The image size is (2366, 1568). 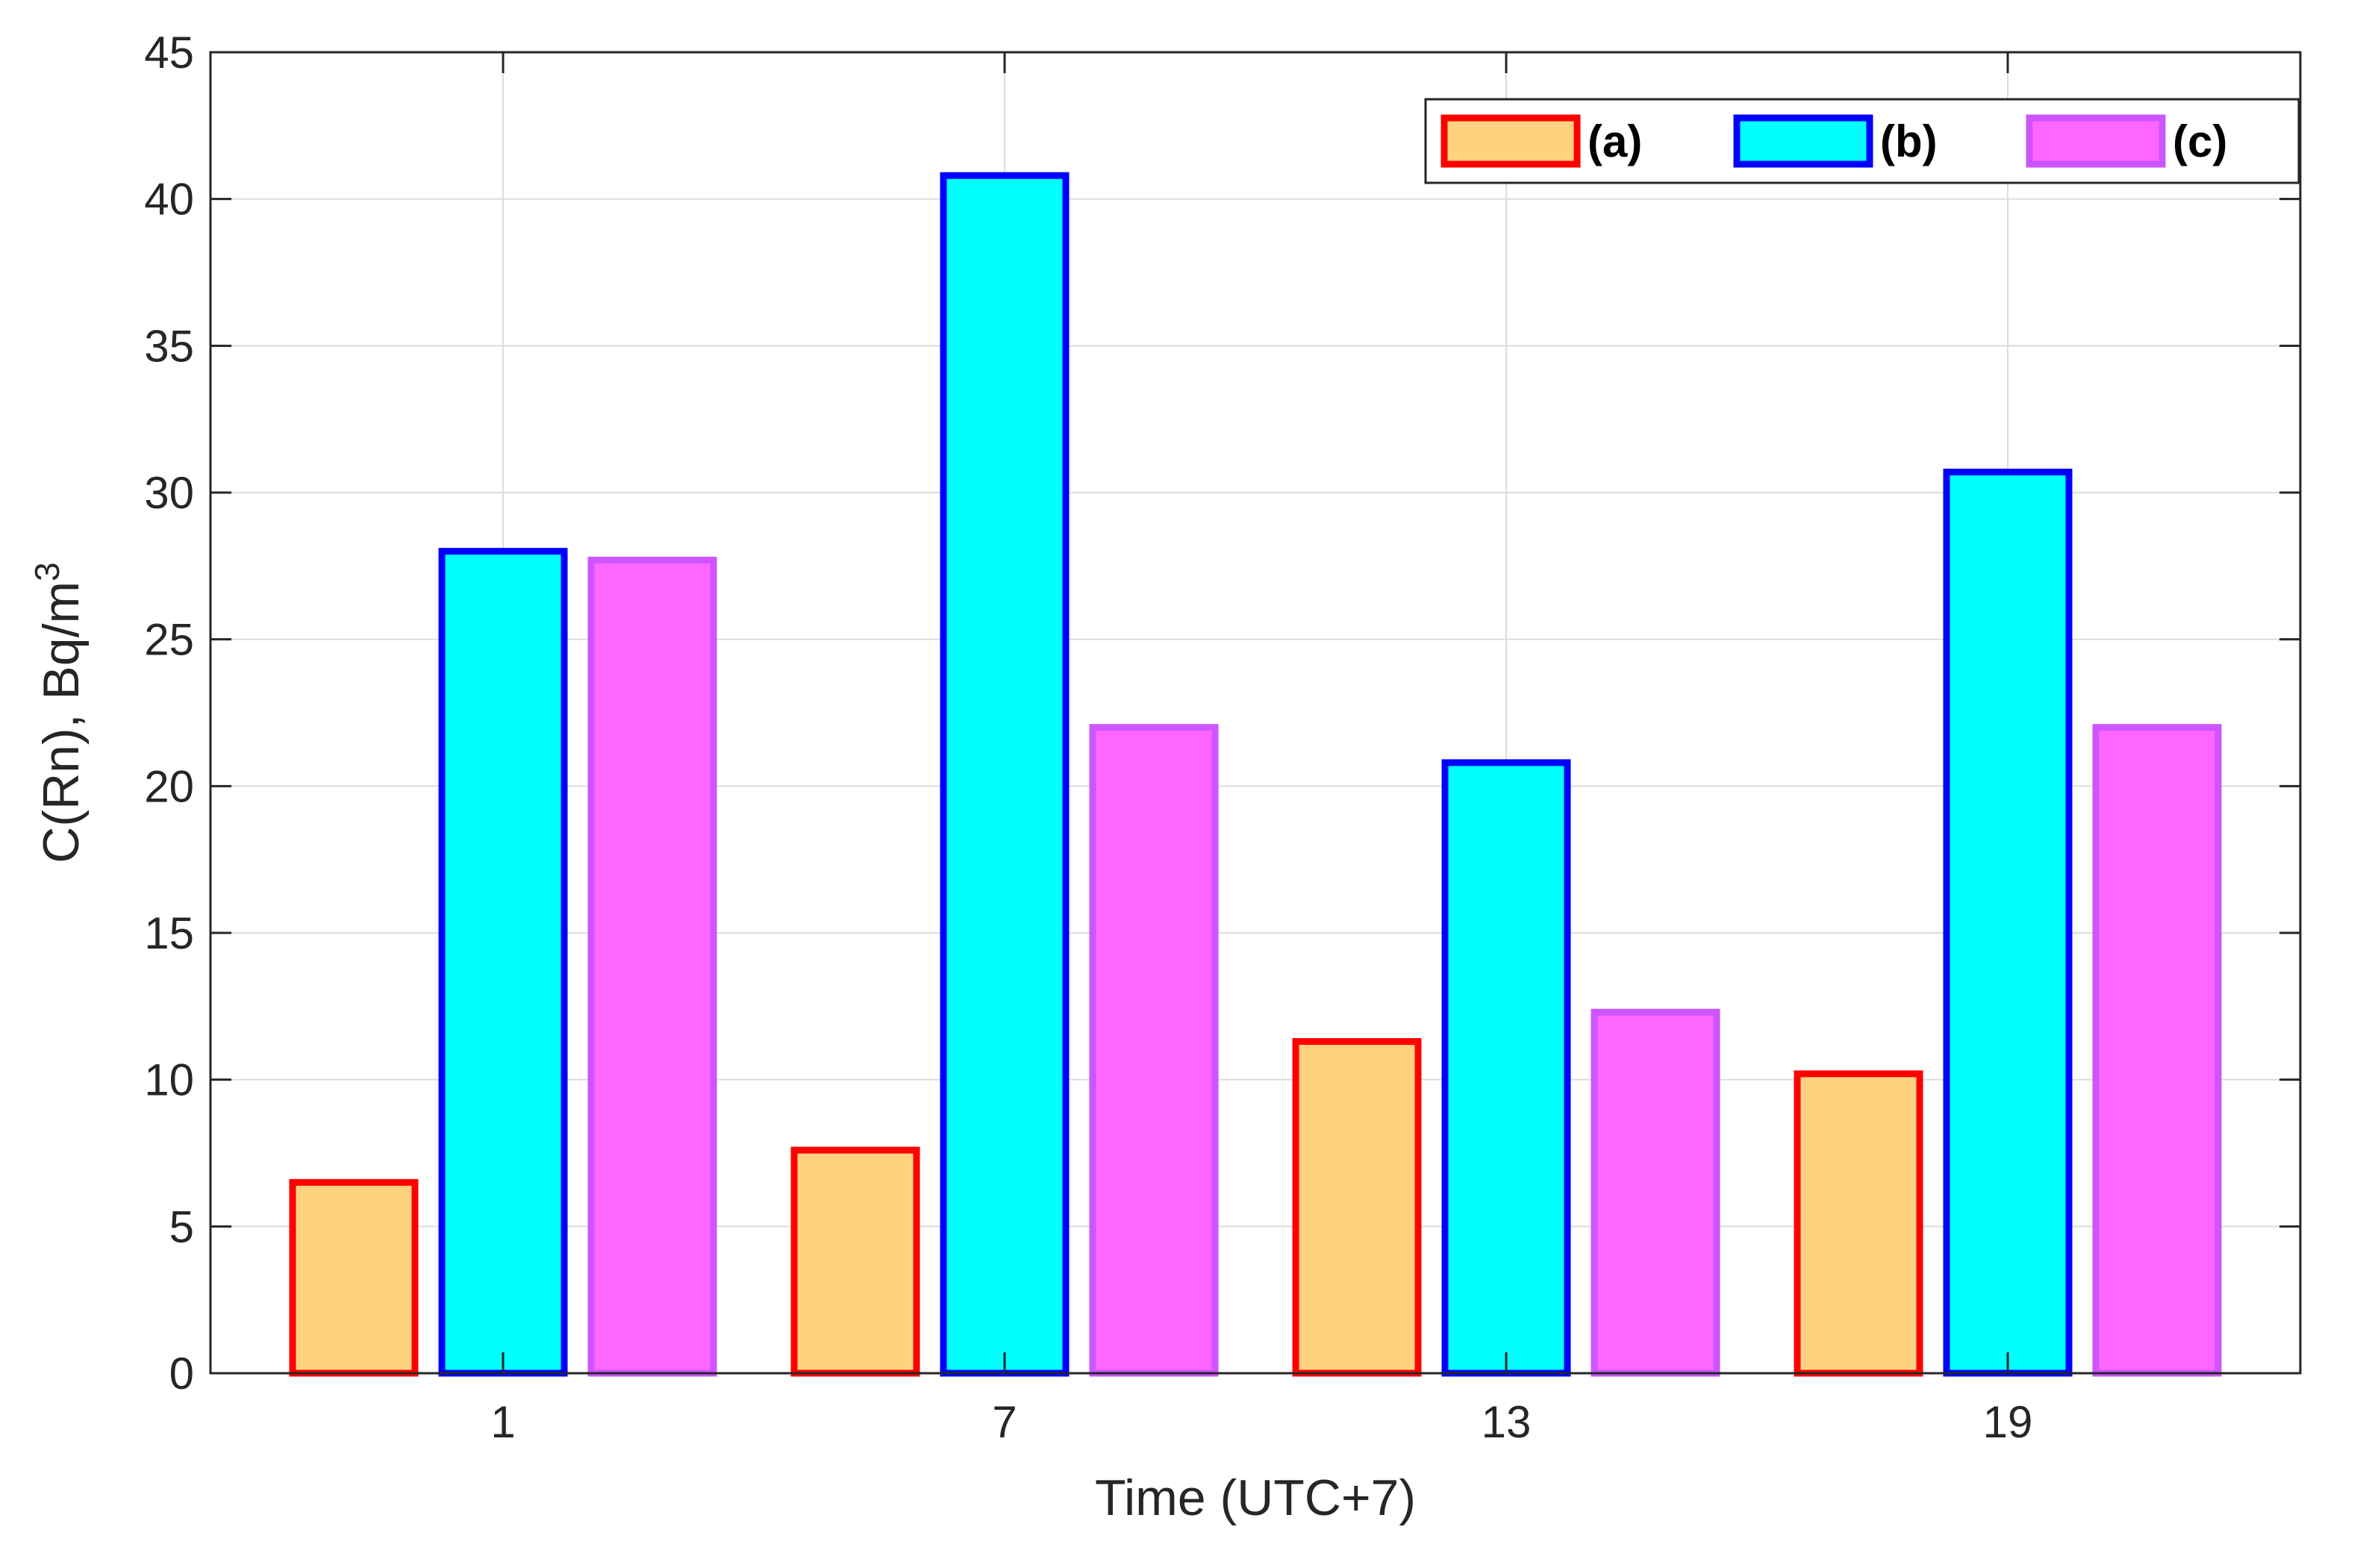 I want to click on x-tick-label: 13, so click(x=1507, y=1422).